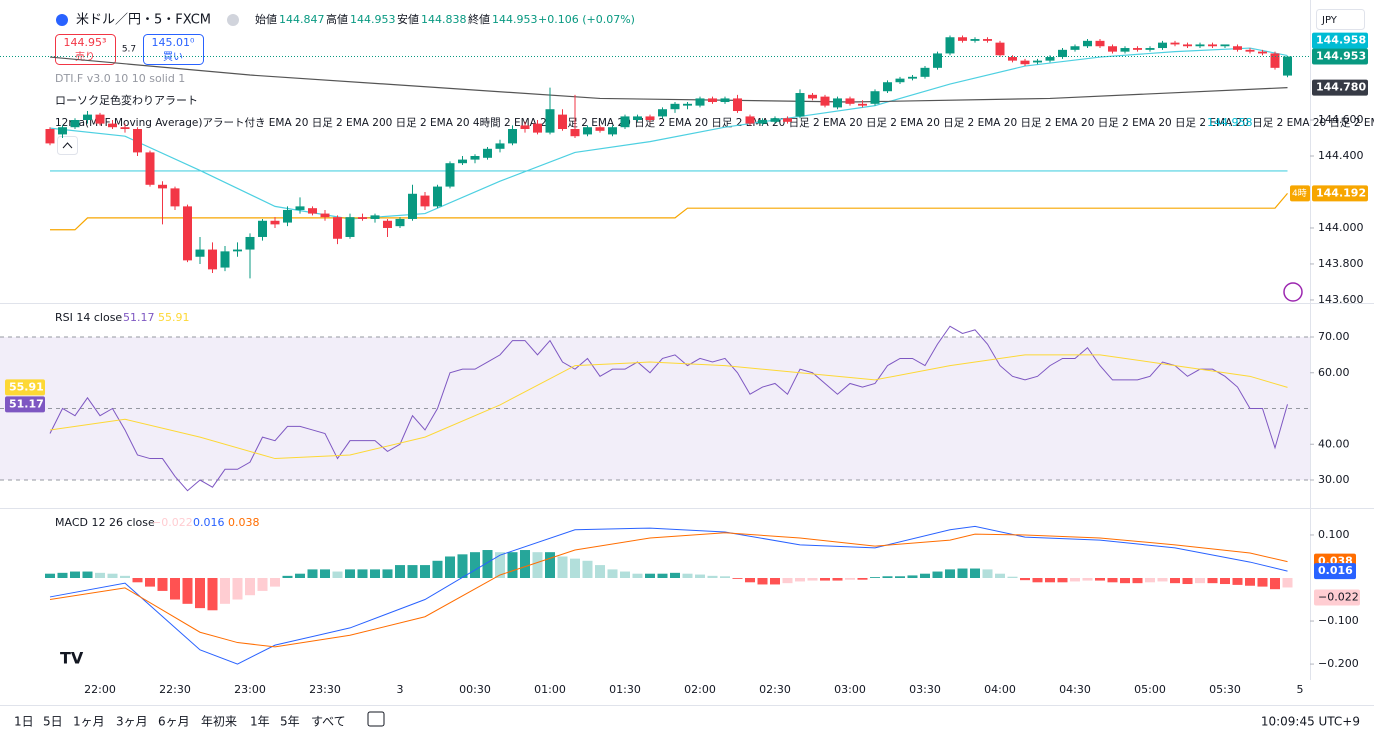 The image size is (1374, 738). What do you see at coordinates (120, 78) in the screenshot?
I see `indicator-name: DTI.F v3.0 10 10 solid 1` at bounding box center [120, 78].